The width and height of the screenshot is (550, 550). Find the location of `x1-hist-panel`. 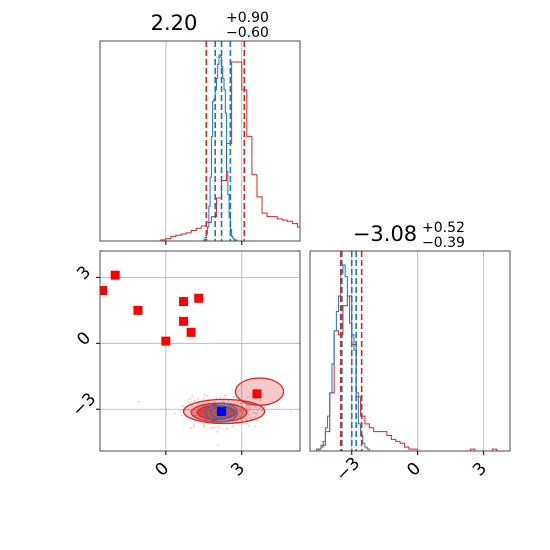

x1-hist-panel is located at coordinates (407, 351).